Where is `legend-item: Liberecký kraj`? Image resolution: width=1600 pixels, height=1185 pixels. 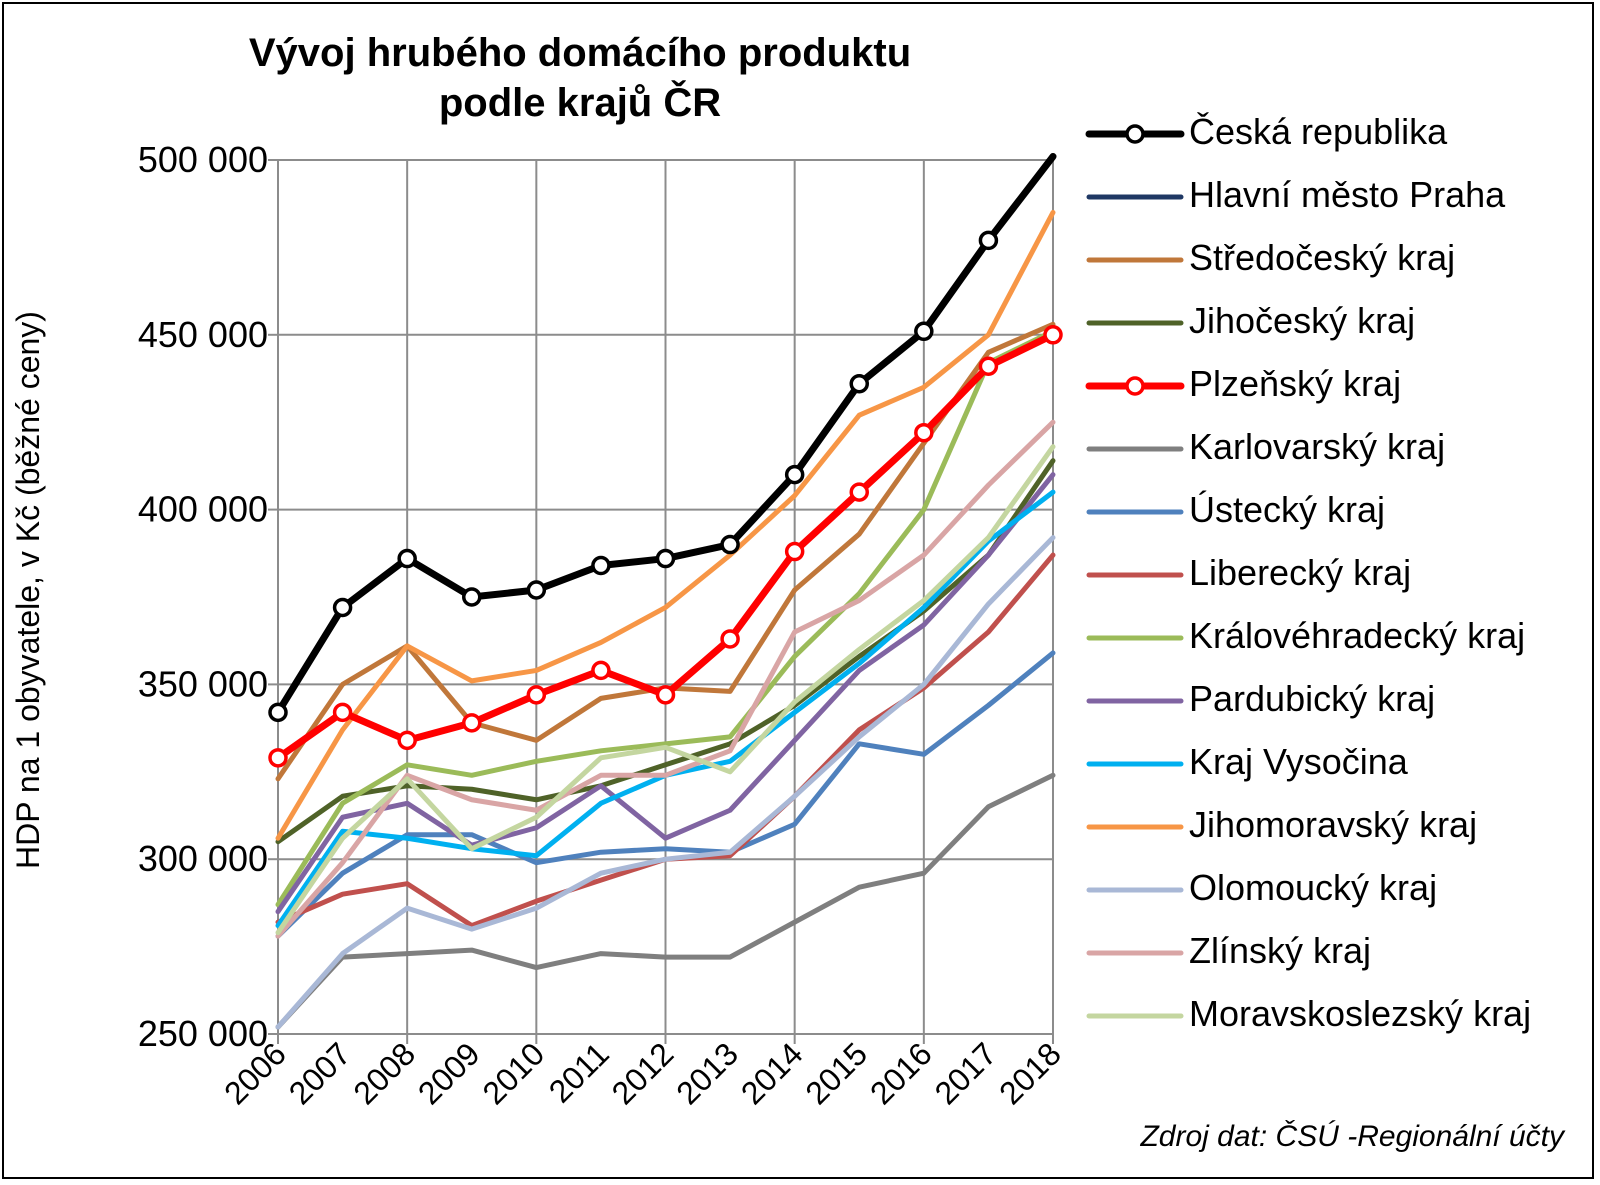 legend-item: Liberecký kraj is located at coordinates (1335, 573).